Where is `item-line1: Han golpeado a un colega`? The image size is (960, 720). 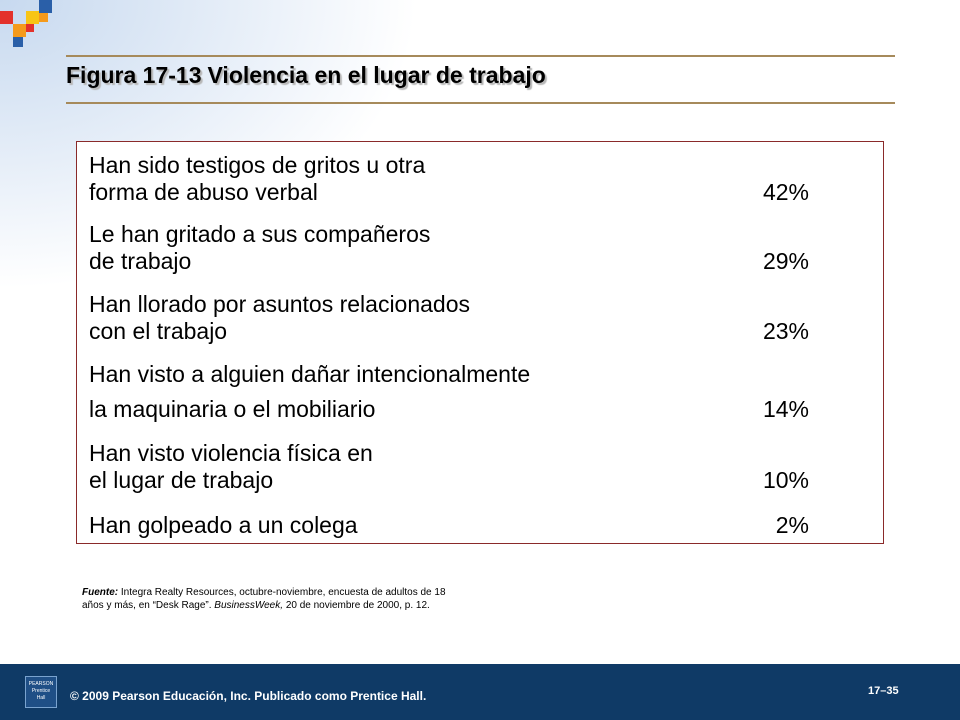 item-line1: Han golpeado a un colega is located at coordinates (223, 525).